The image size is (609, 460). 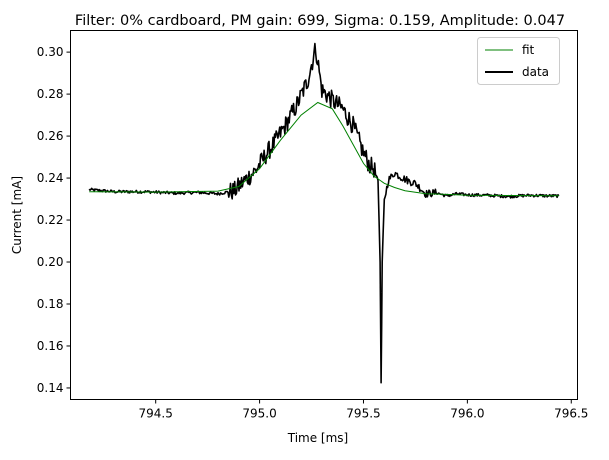 What do you see at coordinates (535, 72) in the screenshot?
I see `legend-data-label: data` at bounding box center [535, 72].